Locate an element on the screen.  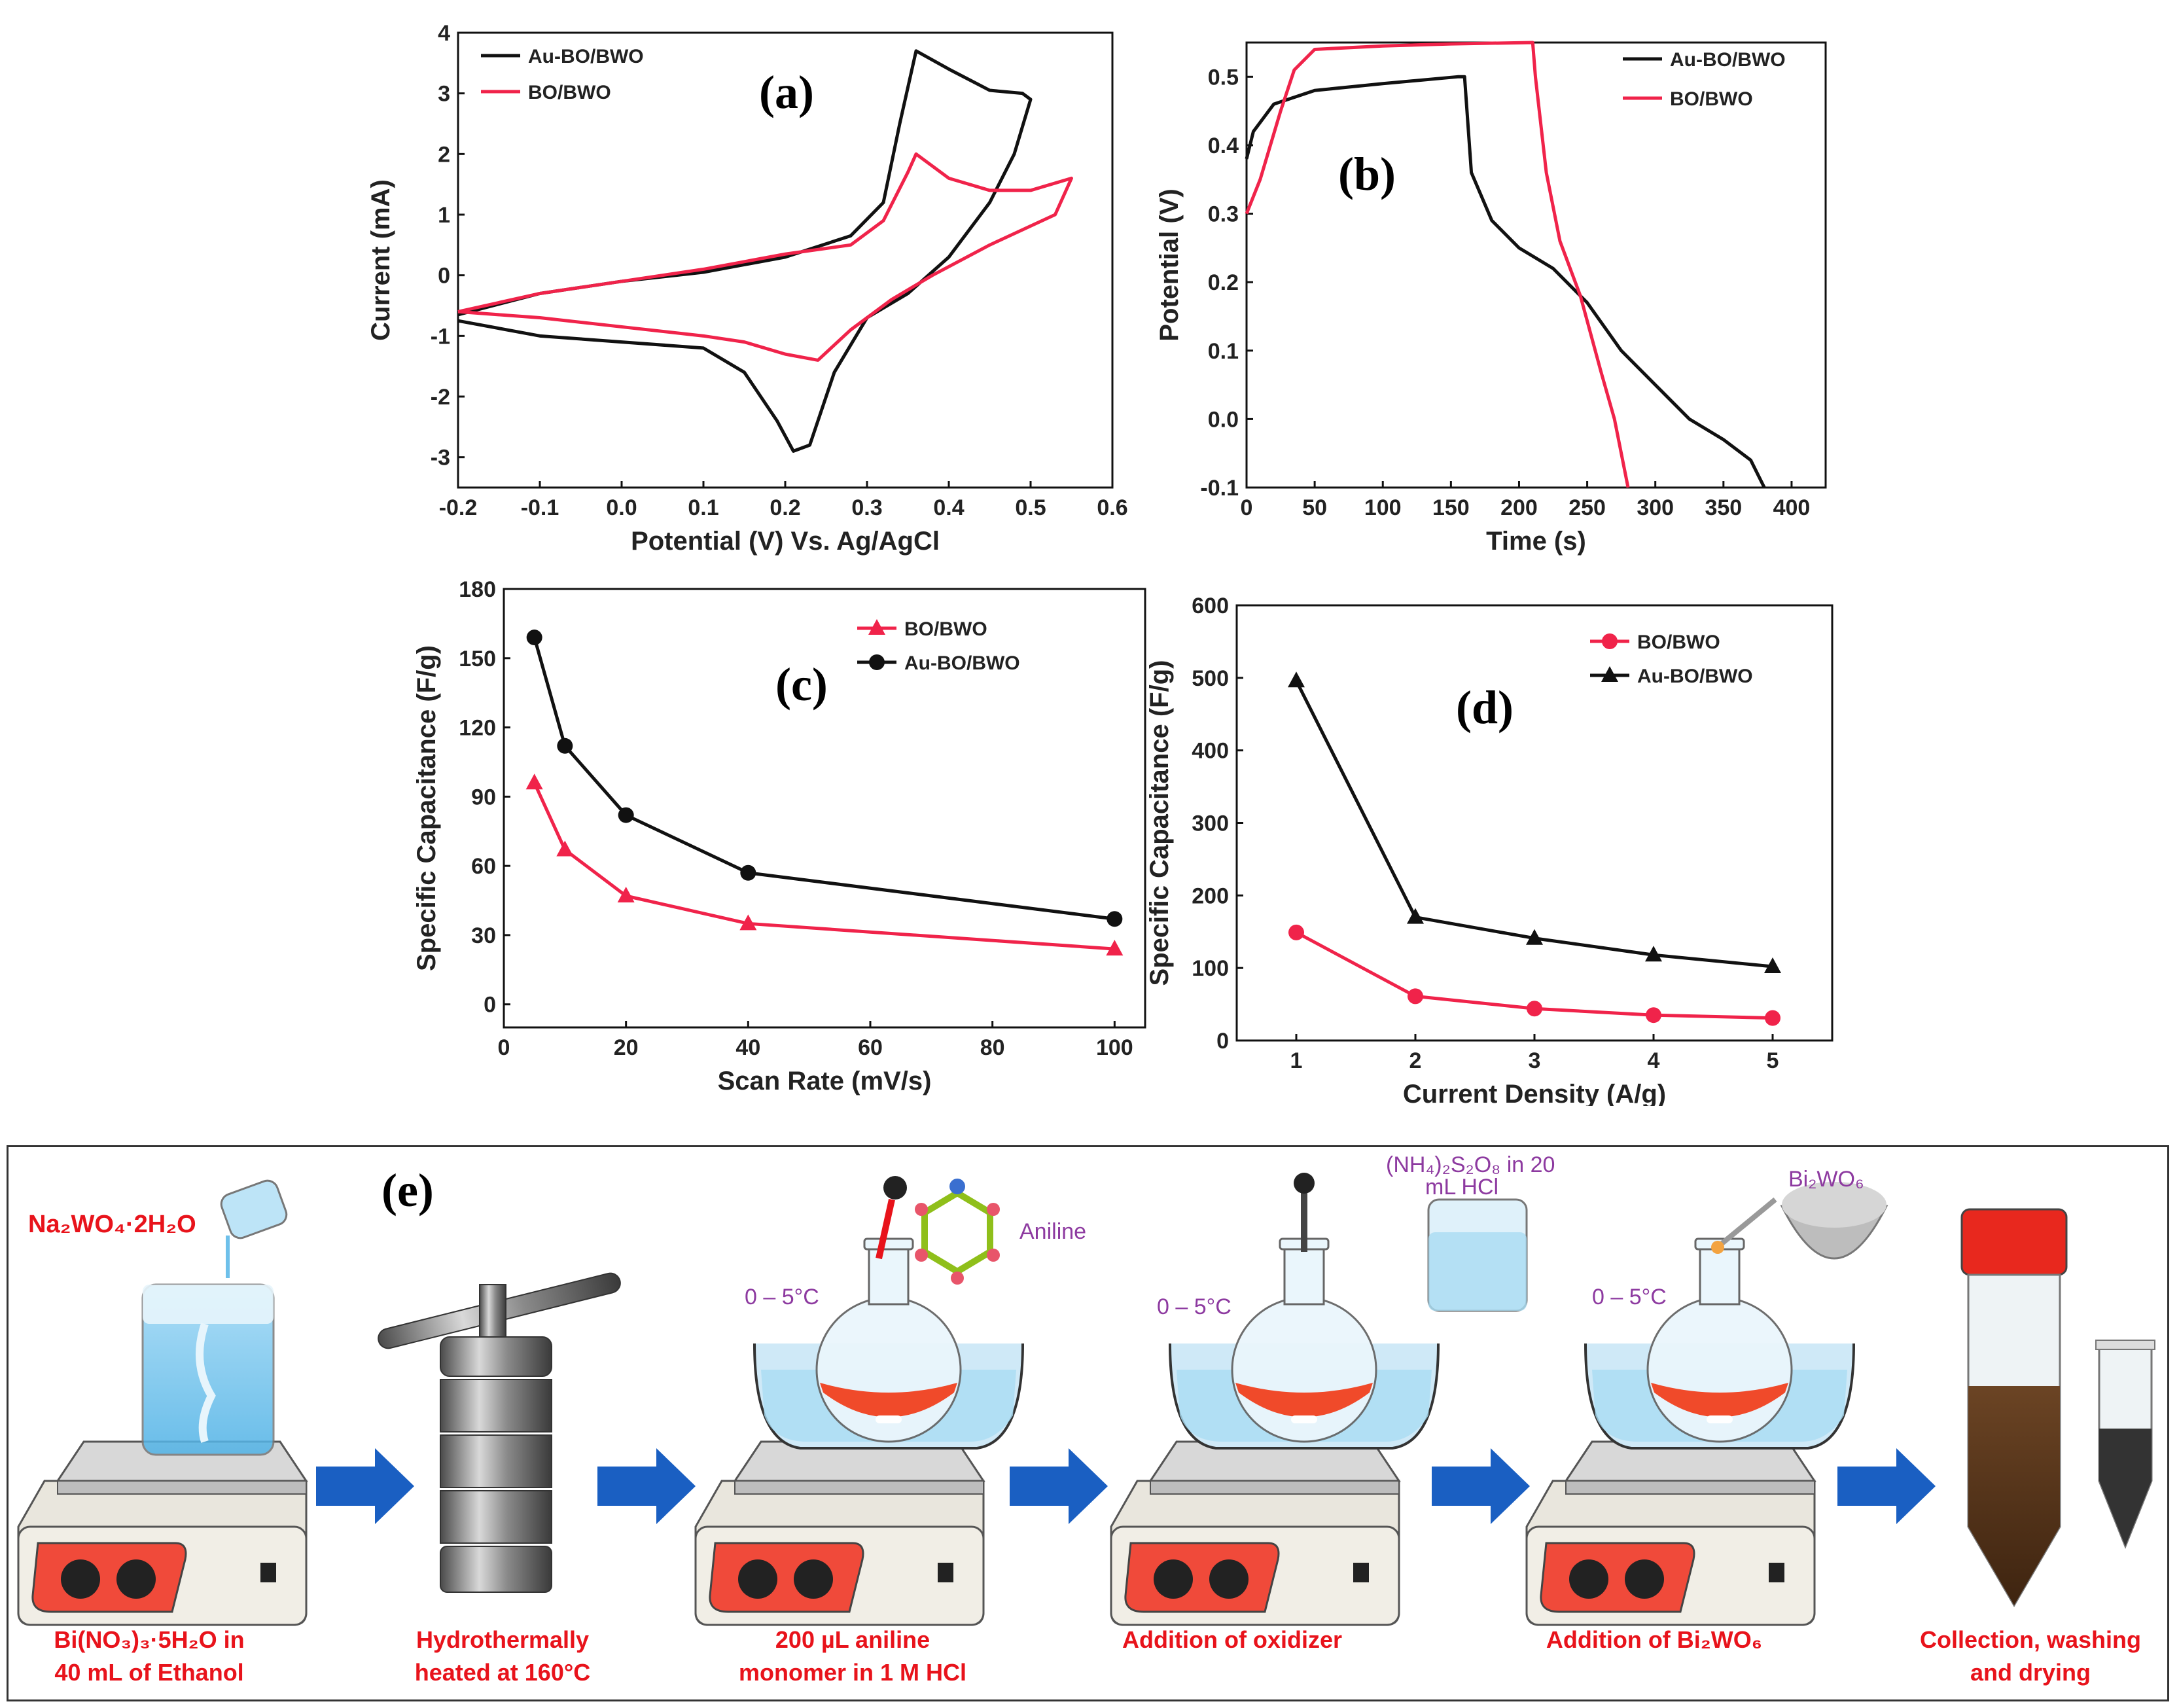
chart-d-ytick-label: 600 is located at coordinates (1210, 606).